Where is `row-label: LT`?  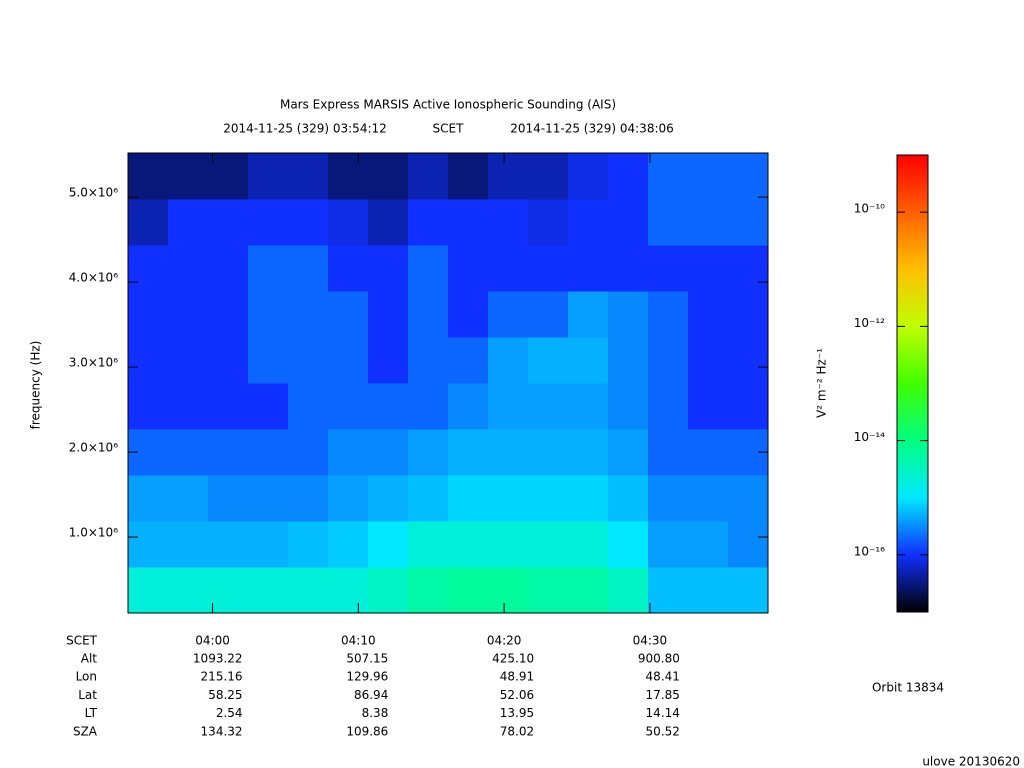 row-label: LT is located at coordinates (91, 713).